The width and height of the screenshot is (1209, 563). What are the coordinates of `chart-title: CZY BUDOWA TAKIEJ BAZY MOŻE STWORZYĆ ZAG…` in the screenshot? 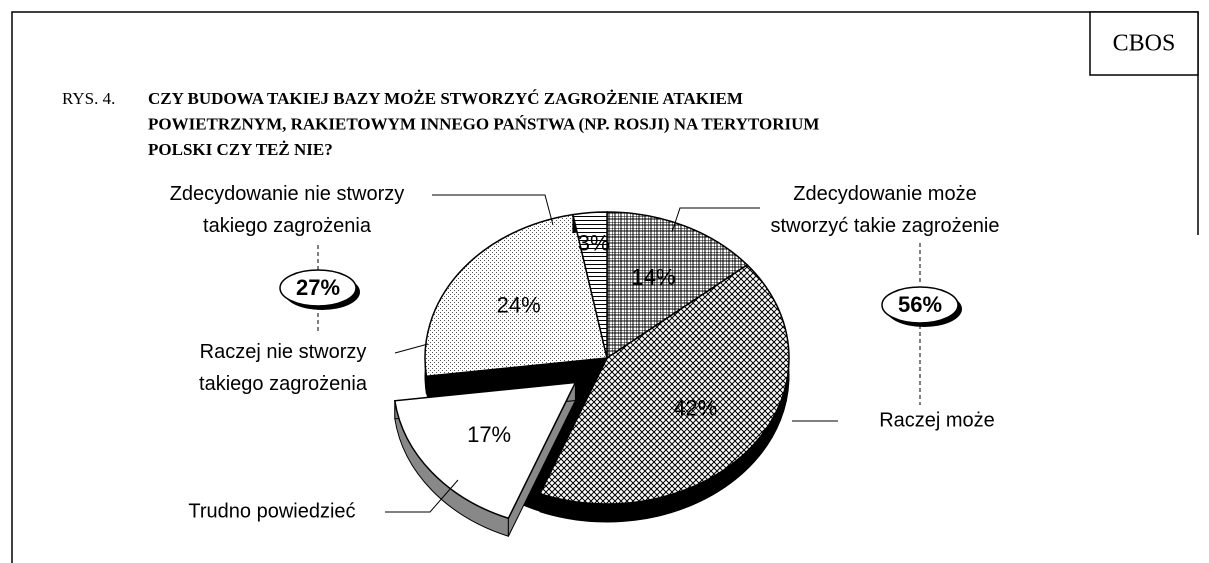 It's located at (483, 124).